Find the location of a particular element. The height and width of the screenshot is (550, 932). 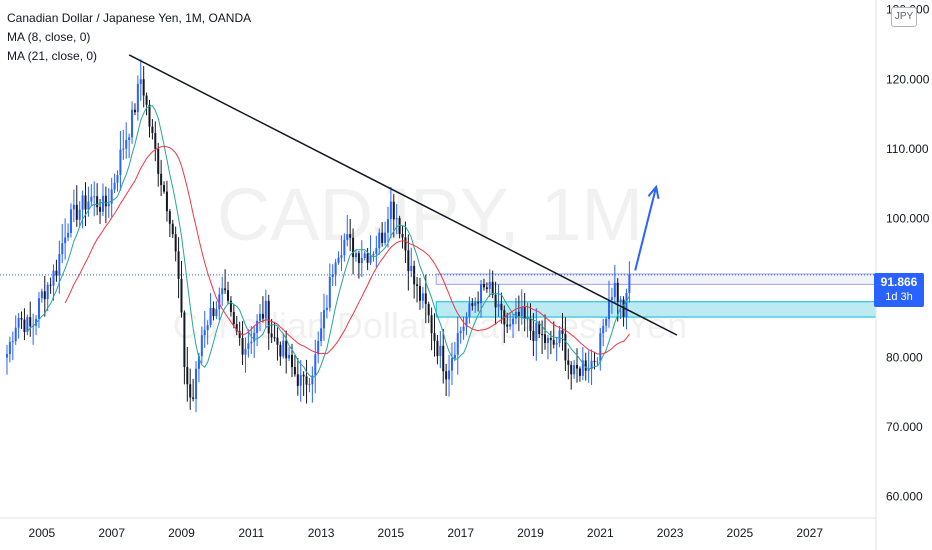

x-tick-label: 2009 is located at coordinates (181, 533).